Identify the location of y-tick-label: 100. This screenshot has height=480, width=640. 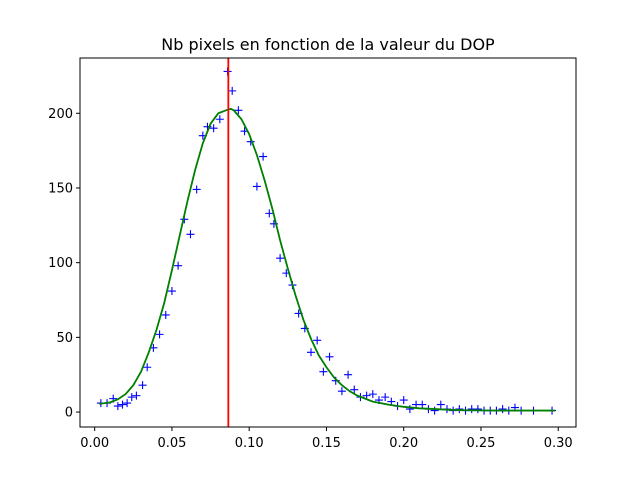
(60, 263).